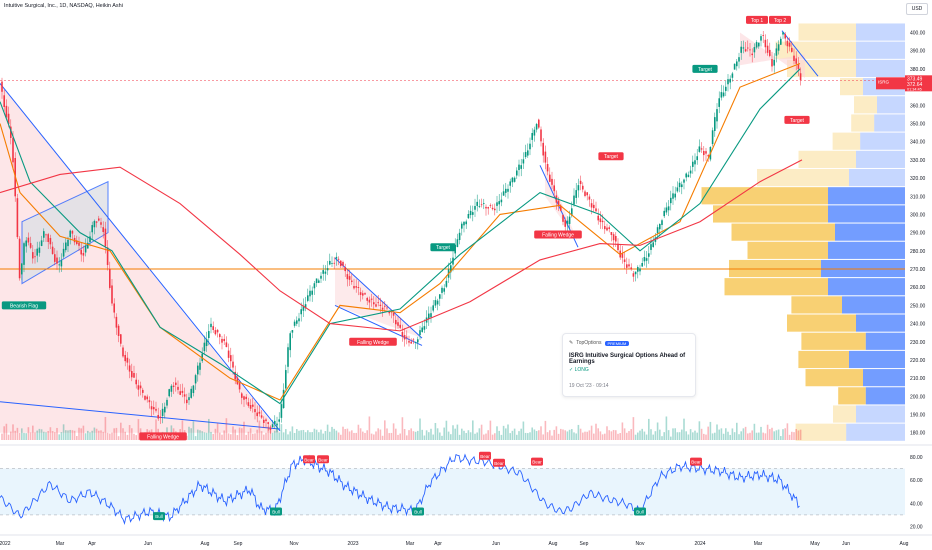 The width and height of the screenshot is (932, 550). What do you see at coordinates (617, 343) in the screenshot?
I see `premium-badge: PREMIUM` at bounding box center [617, 343].